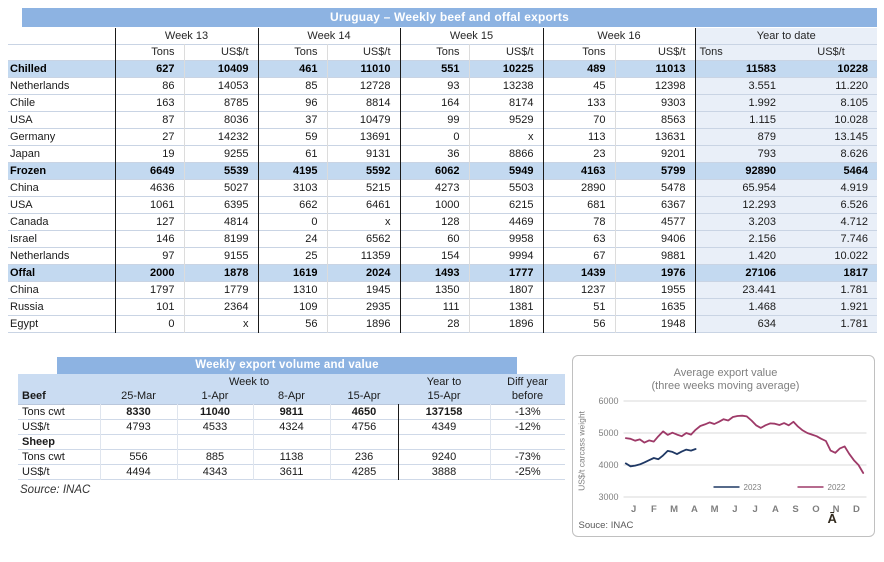 The image size is (884, 562). What do you see at coordinates (363, 272) in the screenshot?
I see `data-cell: 2024` at bounding box center [363, 272].